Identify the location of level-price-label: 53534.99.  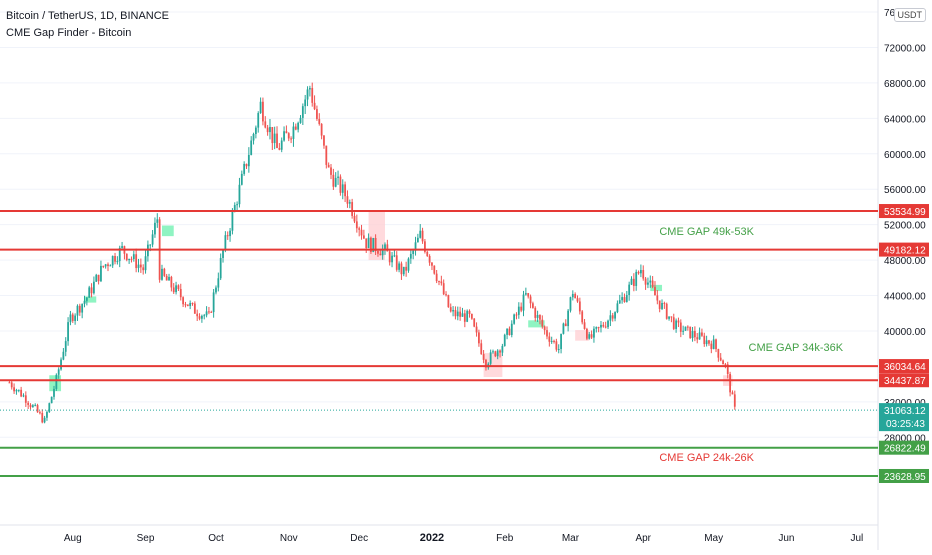
(905, 212).